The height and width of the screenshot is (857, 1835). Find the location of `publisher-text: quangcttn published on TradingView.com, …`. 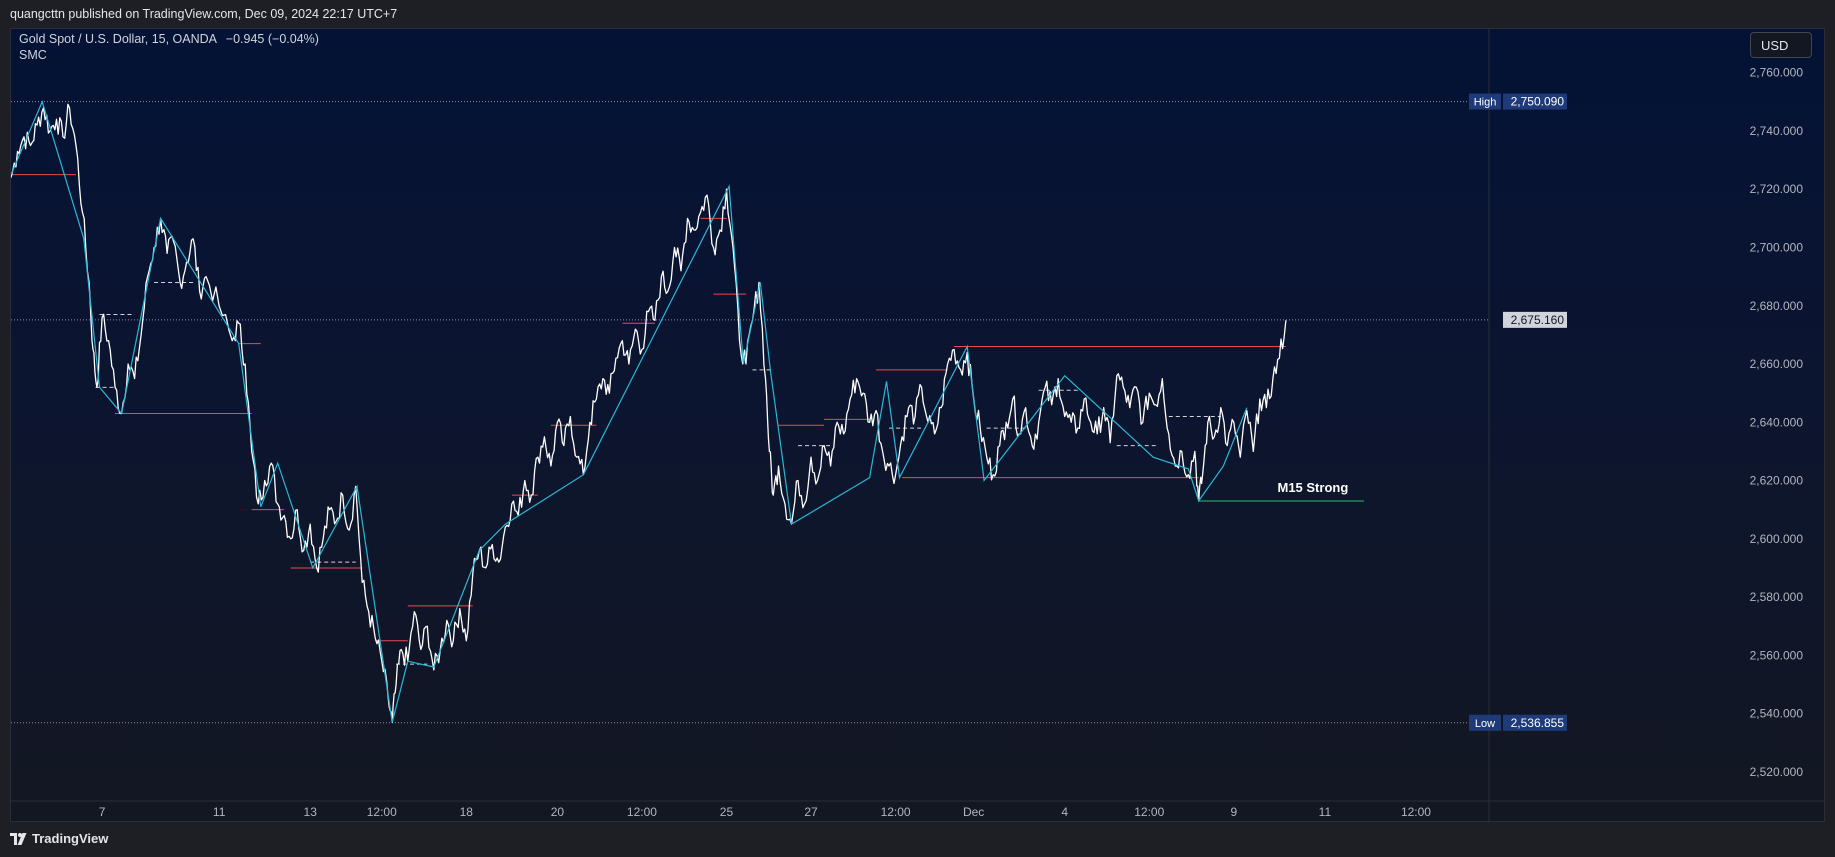

publisher-text: quangcttn published on TradingView.com, … is located at coordinates (204, 14).